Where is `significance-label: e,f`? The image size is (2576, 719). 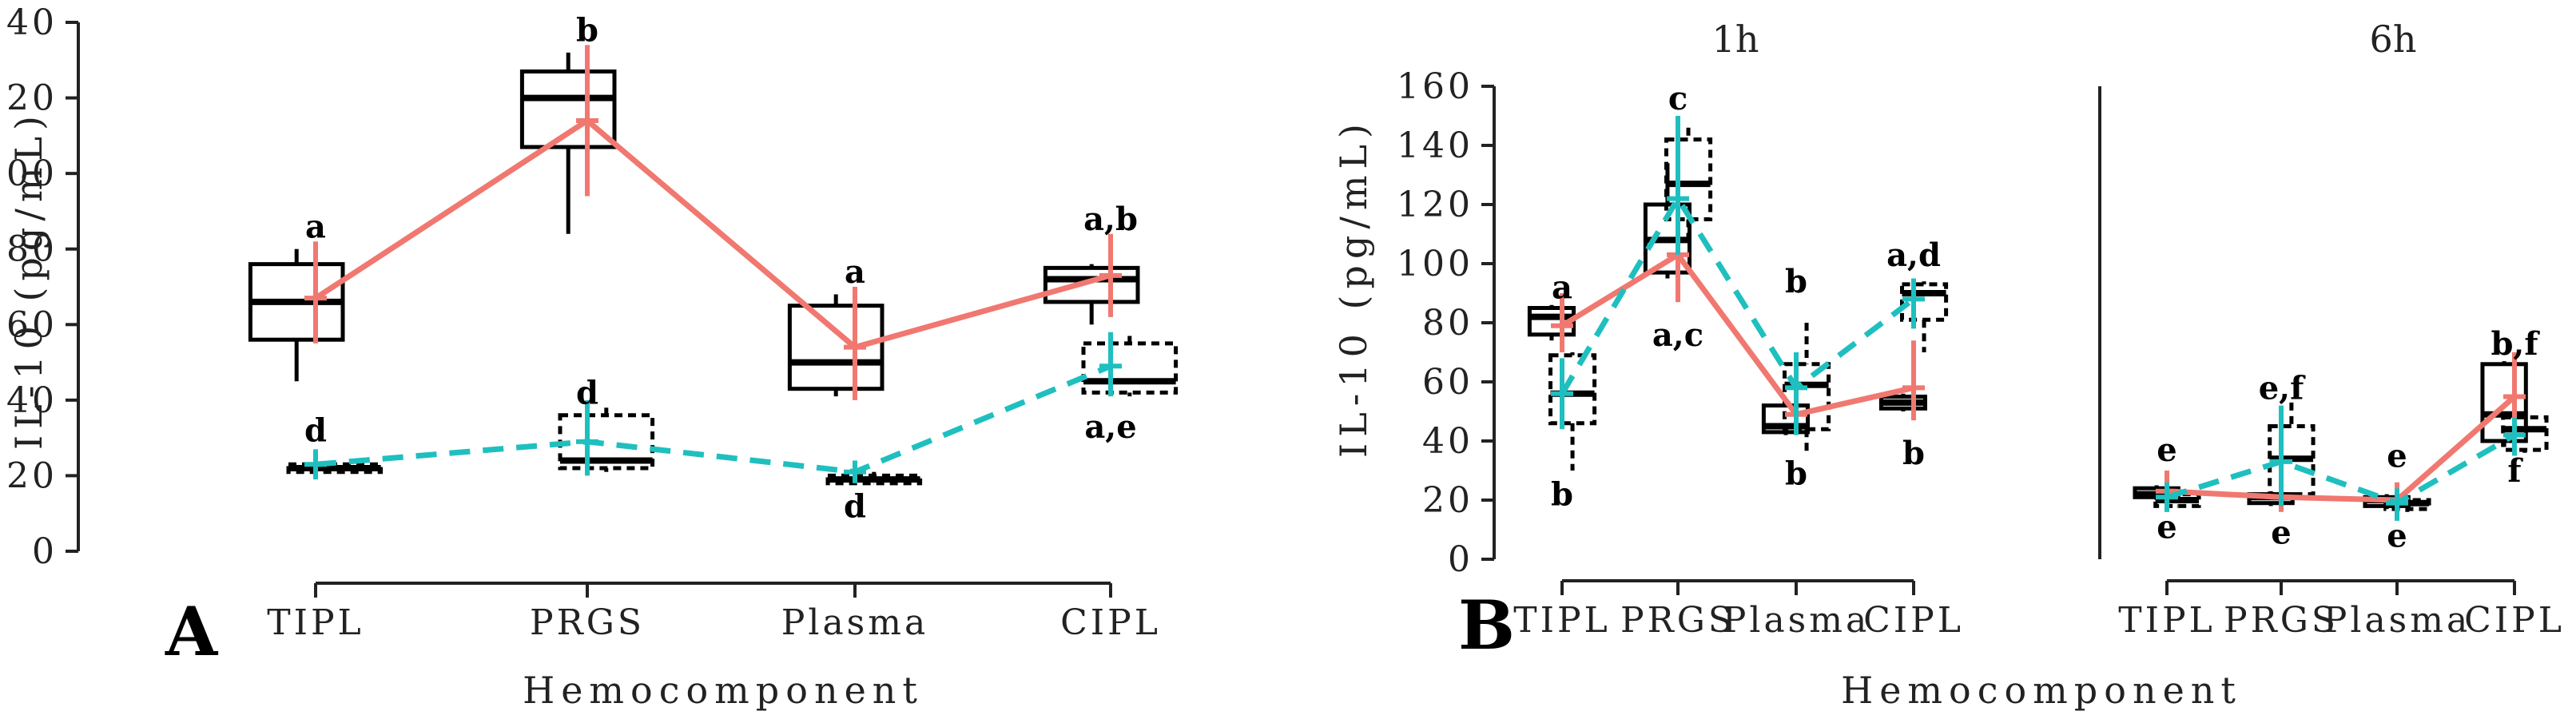
significance-label: e,f is located at coordinates (2282, 388).